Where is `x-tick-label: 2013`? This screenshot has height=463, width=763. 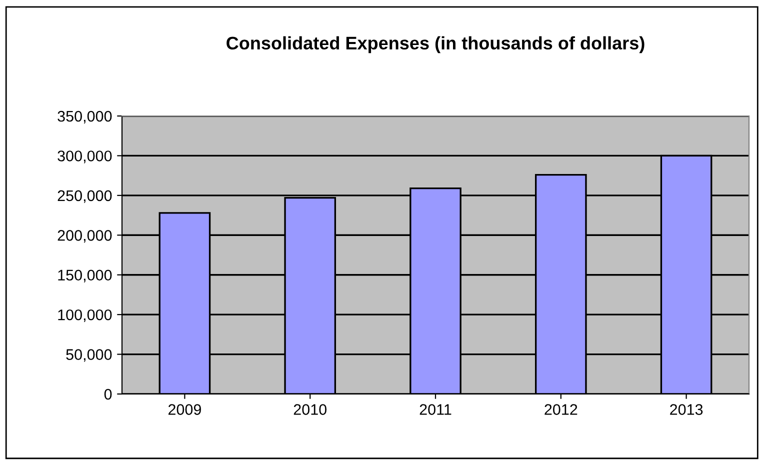
x-tick-label: 2013 is located at coordinates (686, 409).